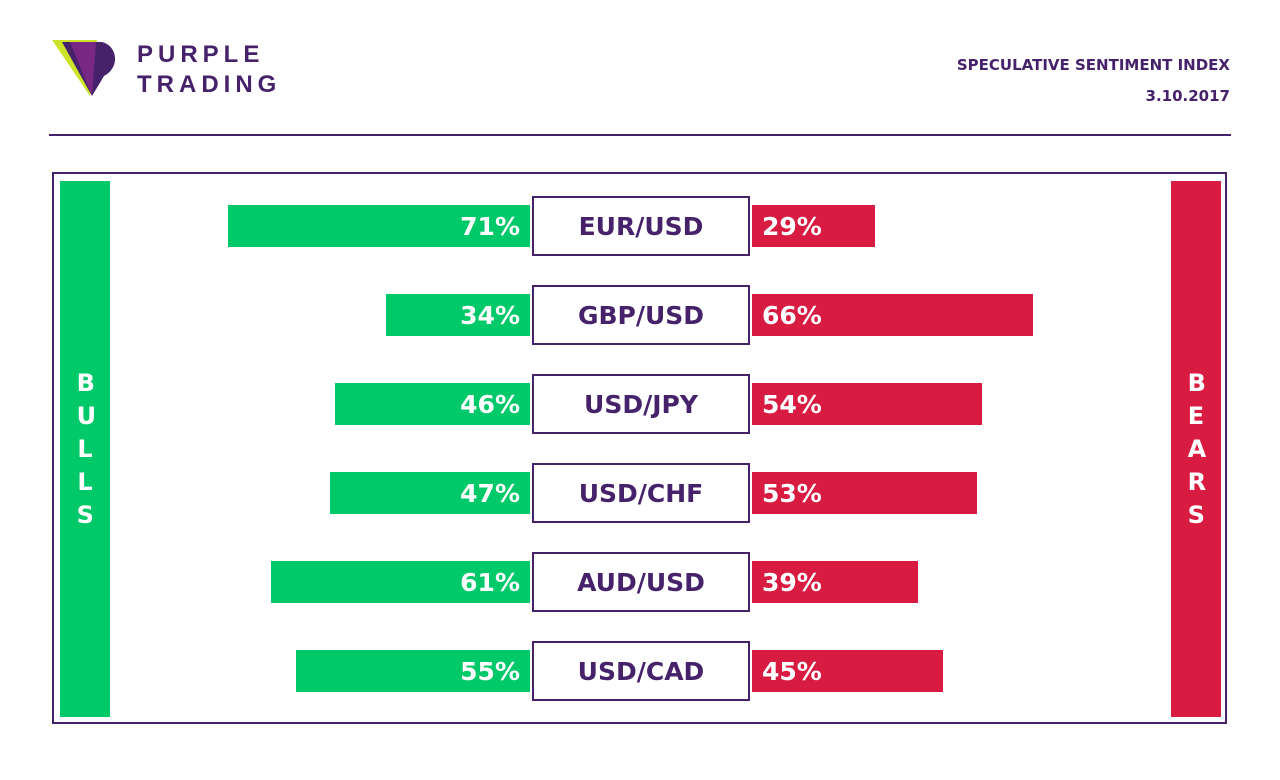  I want to click on sentiment-row: 61% 39% AUD/USD, so click(640, 582).